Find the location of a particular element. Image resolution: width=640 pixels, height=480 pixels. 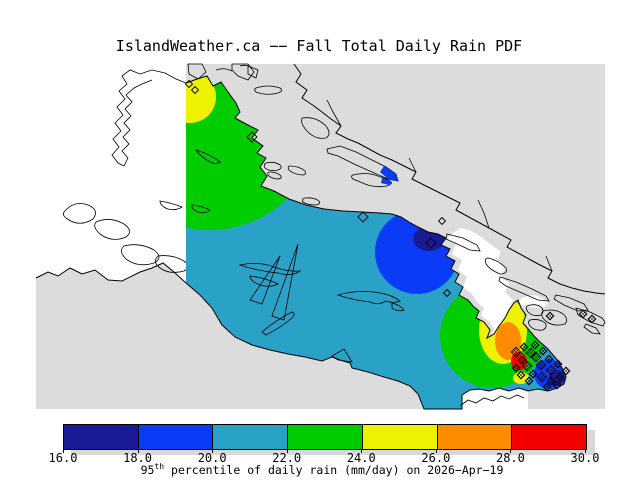

colorbar is located at coordinates (325, 437).